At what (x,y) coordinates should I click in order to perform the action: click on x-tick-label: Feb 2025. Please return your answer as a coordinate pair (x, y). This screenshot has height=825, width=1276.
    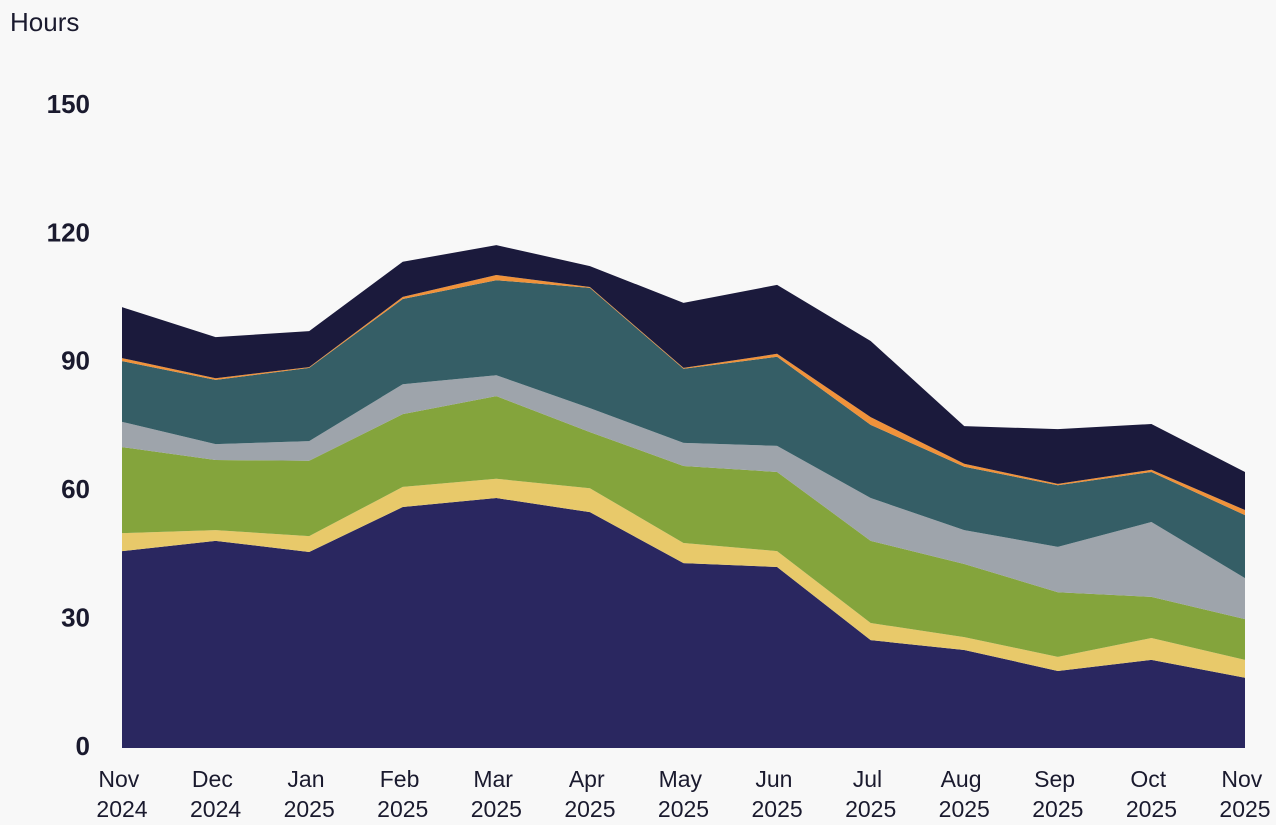
    Looking at the image, I should click on (402, 794).